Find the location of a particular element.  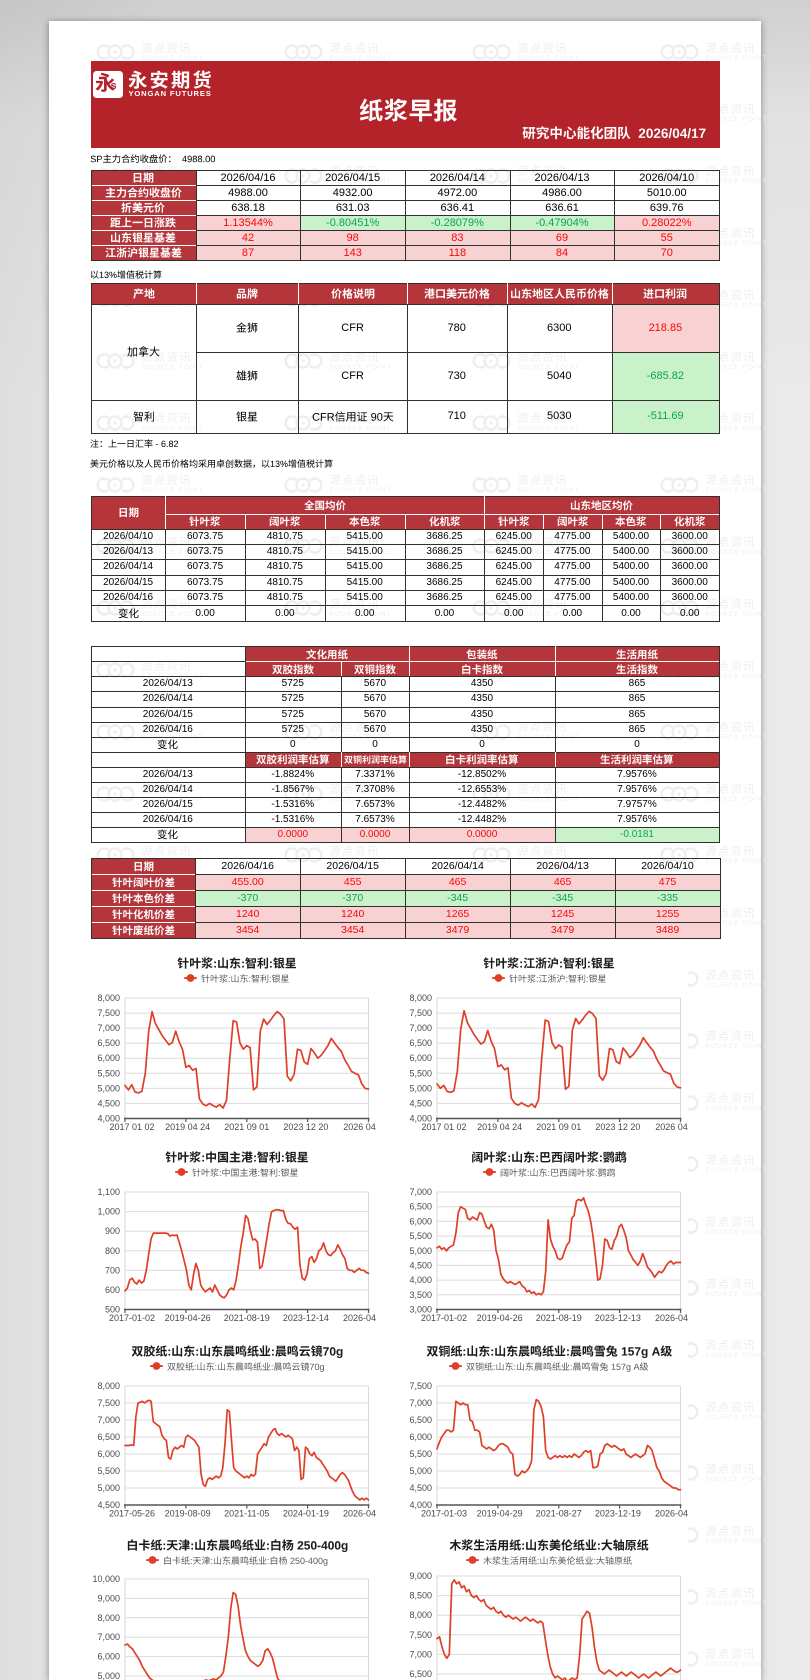

svg-text: 2019-04-29 is located at coordinates (500, 1513).